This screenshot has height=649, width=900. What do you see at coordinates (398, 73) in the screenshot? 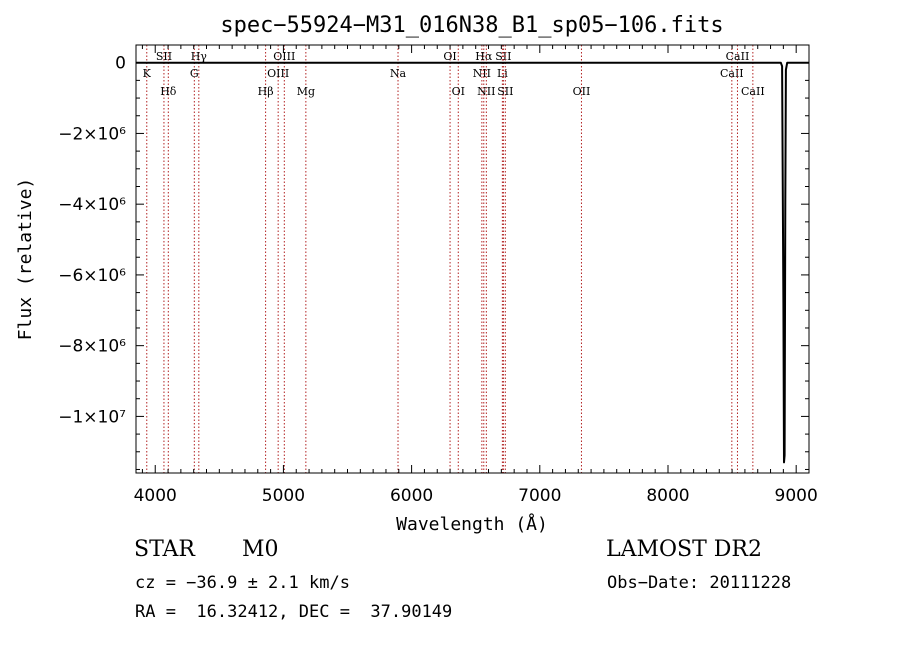
I see `spectral-line-label: Na` at bounding box center [398, 73].